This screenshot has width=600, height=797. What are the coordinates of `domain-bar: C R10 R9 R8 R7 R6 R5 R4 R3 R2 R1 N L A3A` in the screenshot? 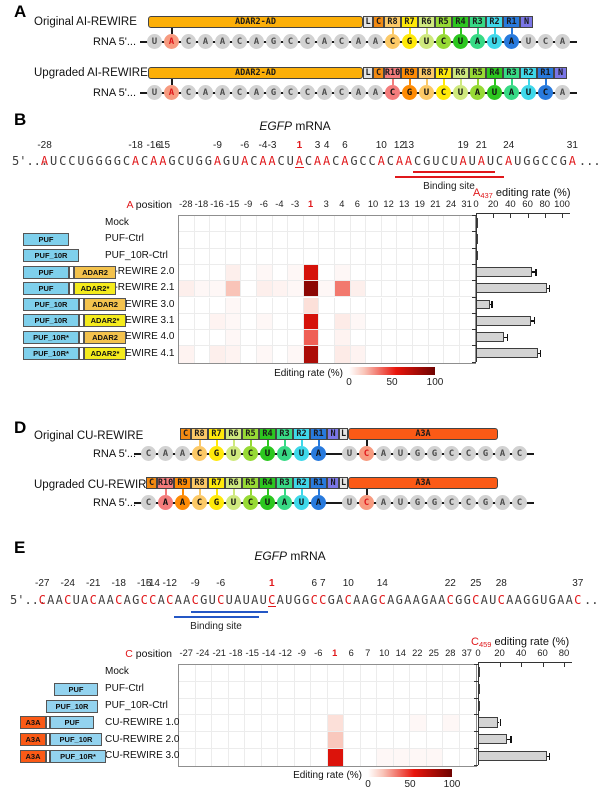 It's located at (322, 483).